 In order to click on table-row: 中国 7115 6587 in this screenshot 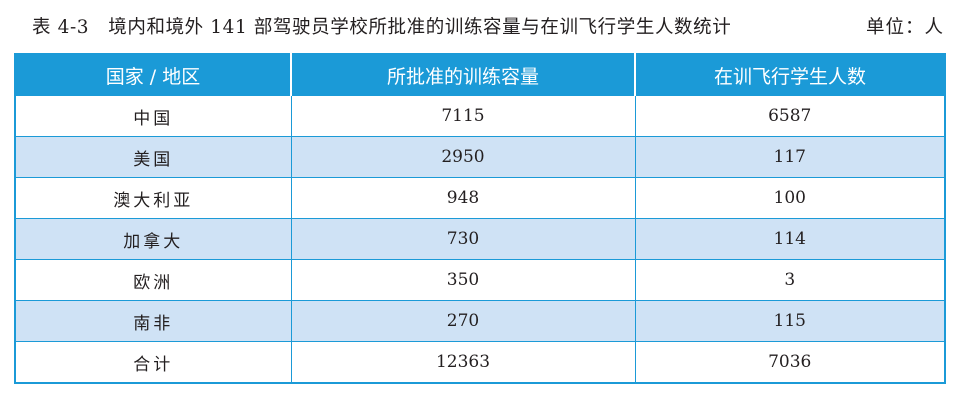, I will do `click(480, 116)`.